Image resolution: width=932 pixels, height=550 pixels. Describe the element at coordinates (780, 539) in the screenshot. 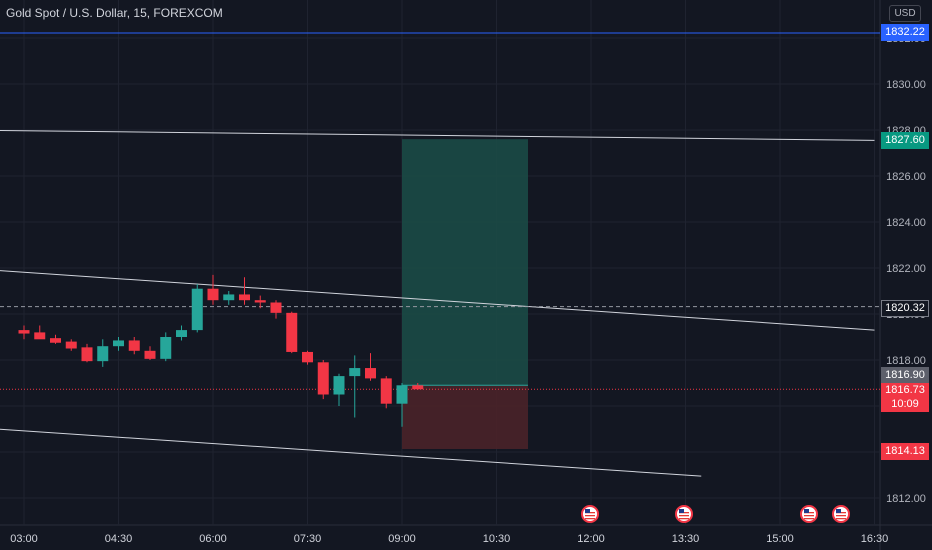

I see `x-tick-label: 15:00` at that location.